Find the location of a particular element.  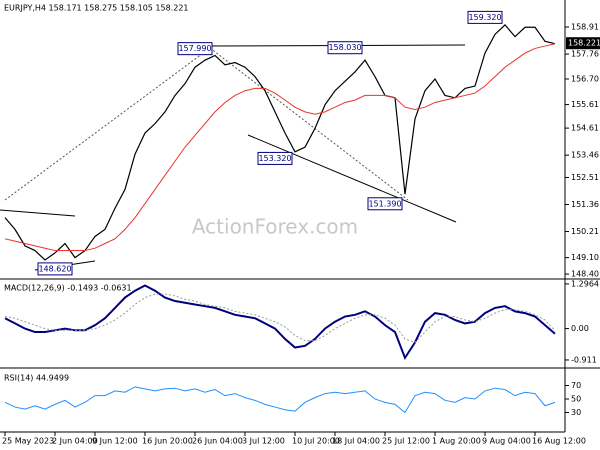

y-tick-label: 0.00 is located at coordinates (580, 328).